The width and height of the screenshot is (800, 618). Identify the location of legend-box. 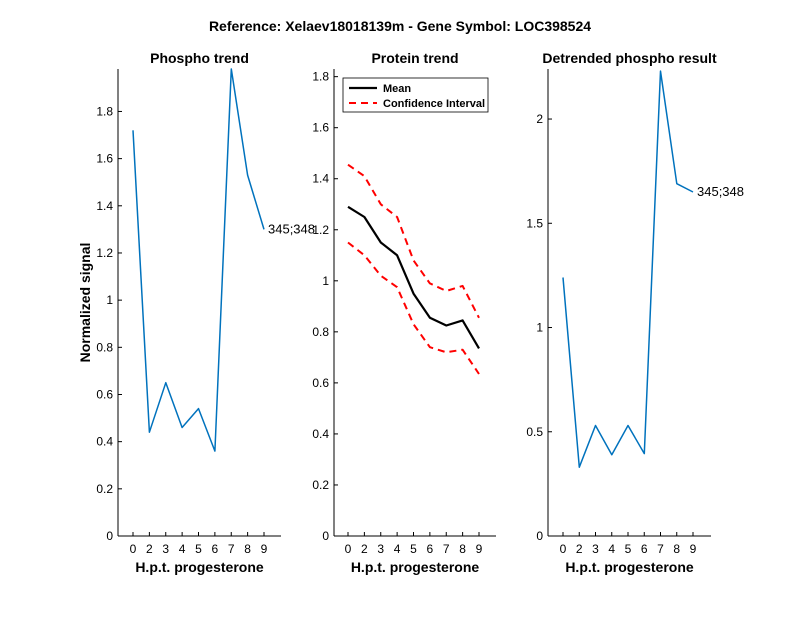
(415, 95).